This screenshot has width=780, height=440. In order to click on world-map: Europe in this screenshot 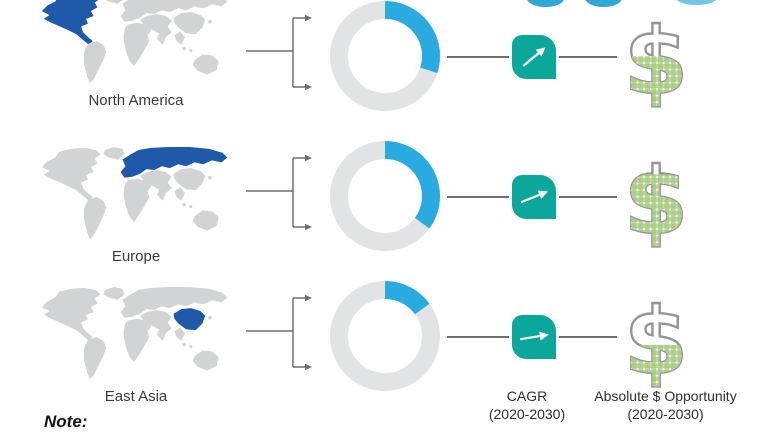, I will do `click(136, 205)`.